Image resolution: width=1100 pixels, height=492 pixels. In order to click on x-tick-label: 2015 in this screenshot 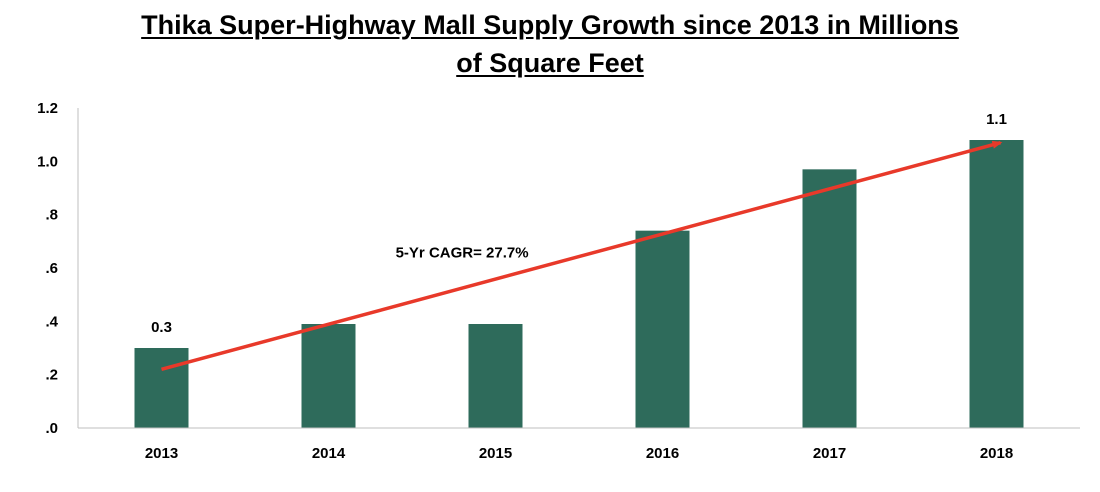, I will do `click(495, 453)`.